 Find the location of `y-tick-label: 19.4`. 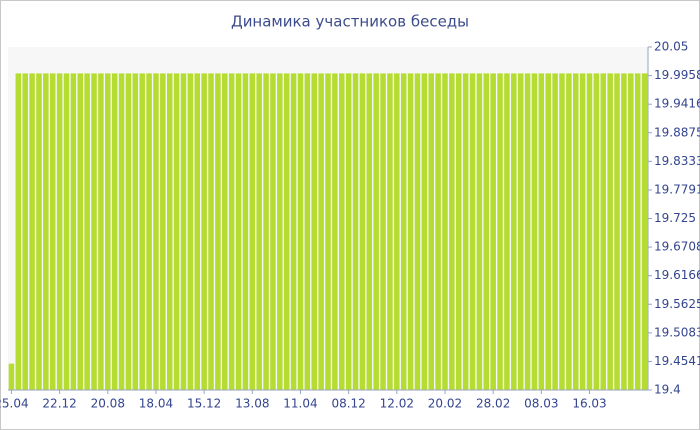

y-tick-label: 19.4 is located at coordinates (667, 390).